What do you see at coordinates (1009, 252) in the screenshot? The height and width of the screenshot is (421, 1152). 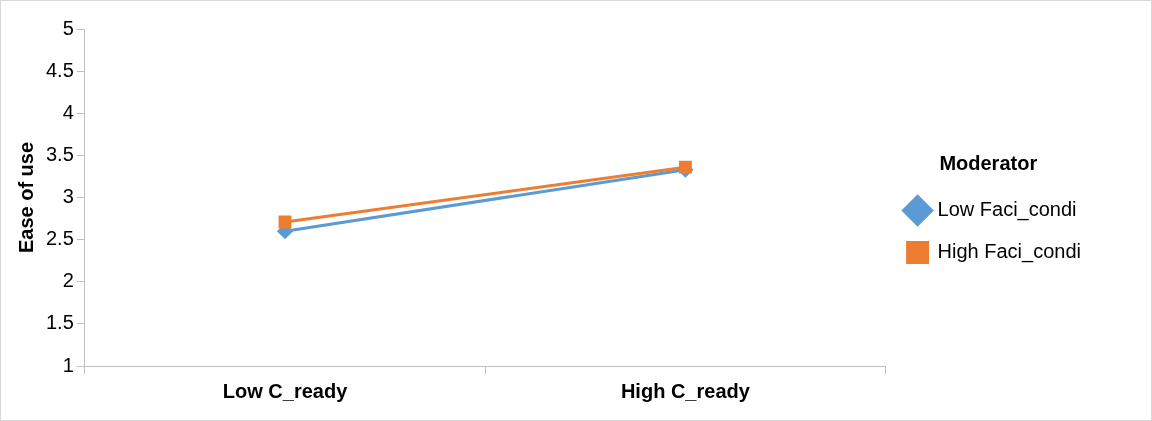 I see `legend-label: High Faci_condi` at bounding box center [1009, 252].